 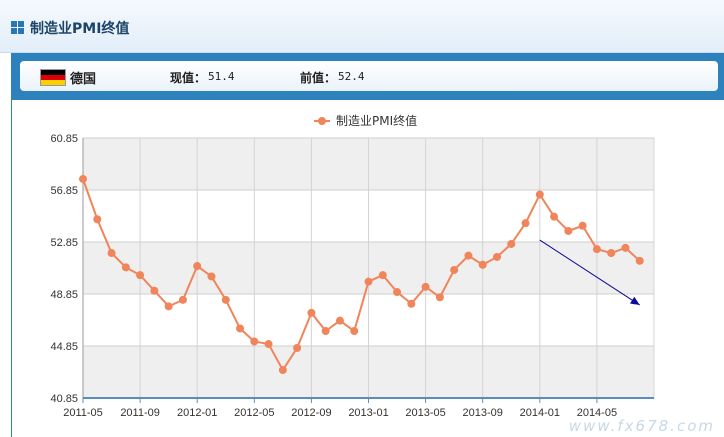 What do you see at coordinates (589, 272) in the screenshot?
I see `trend-arrow-line` at bounding box center [589, 272].